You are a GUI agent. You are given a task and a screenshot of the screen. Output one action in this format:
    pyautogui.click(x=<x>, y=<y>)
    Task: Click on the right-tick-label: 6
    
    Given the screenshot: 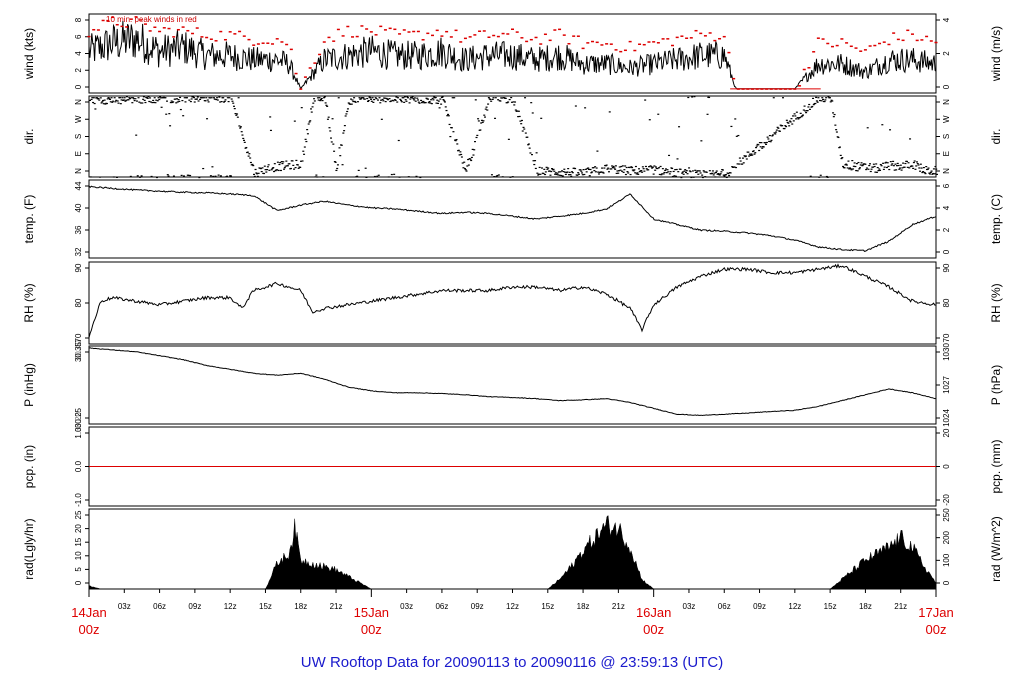 What is the action you would take?
    pyautogui.click(x=946, y=185)
    